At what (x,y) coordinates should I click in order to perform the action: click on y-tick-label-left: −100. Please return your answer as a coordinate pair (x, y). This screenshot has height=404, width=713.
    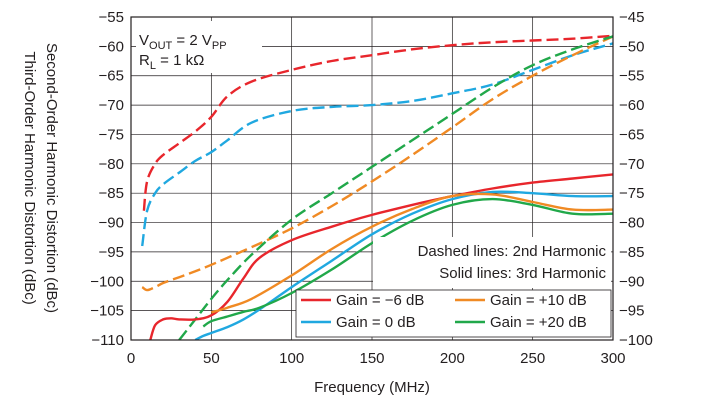
    Looking at the image, I should click on (107, 281).